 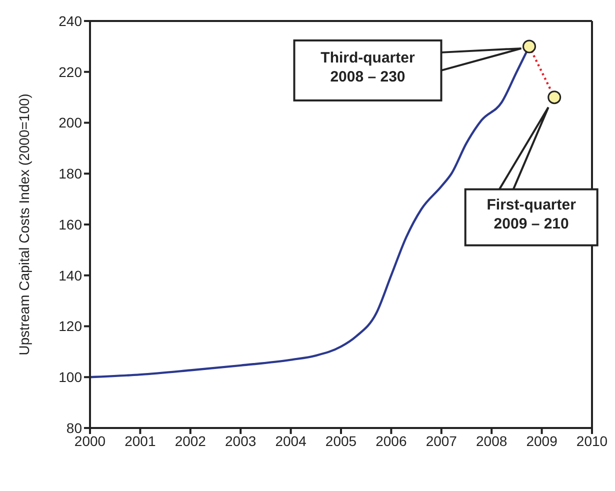 What do you see at coordinates (70, 122) in the screenshot?
I see `y-tick-label: 200` at bounding box center [70, 122].